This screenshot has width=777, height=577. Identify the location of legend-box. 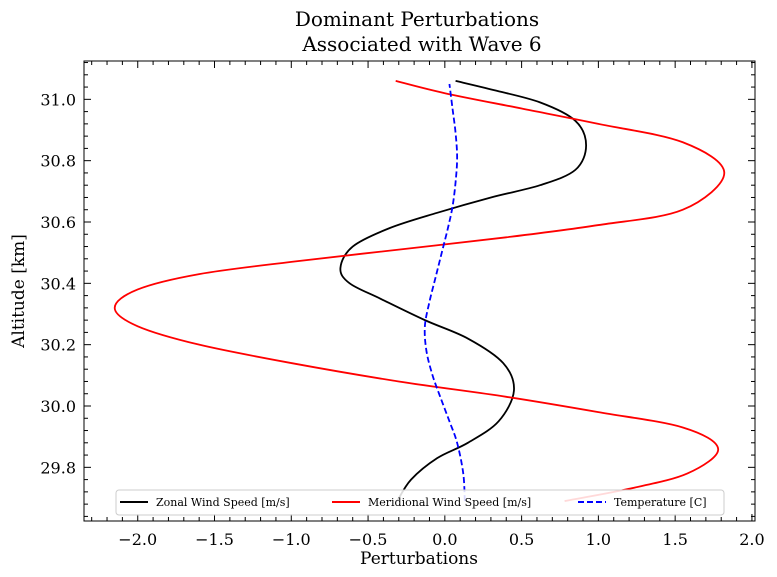
(420, 502).